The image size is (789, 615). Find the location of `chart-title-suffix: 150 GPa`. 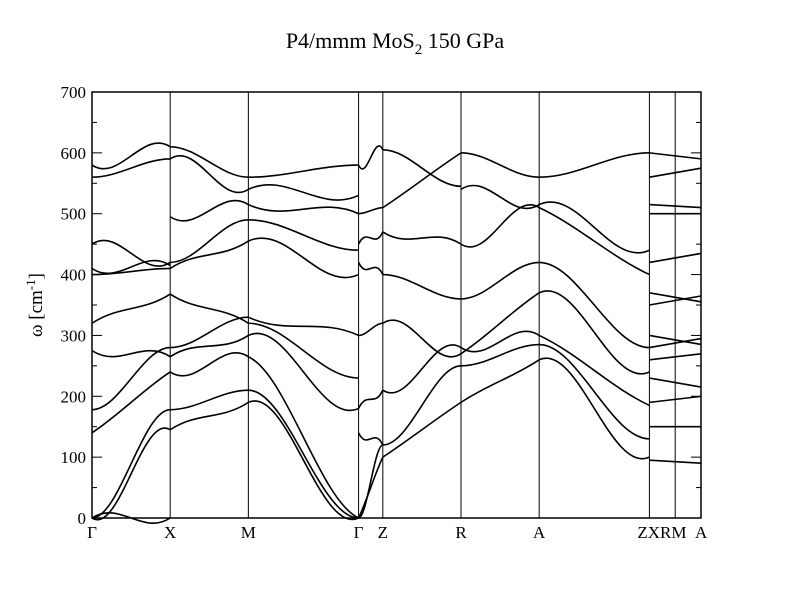

chart-title-suffix: 150 GPa is located at coordinates (463, 40).